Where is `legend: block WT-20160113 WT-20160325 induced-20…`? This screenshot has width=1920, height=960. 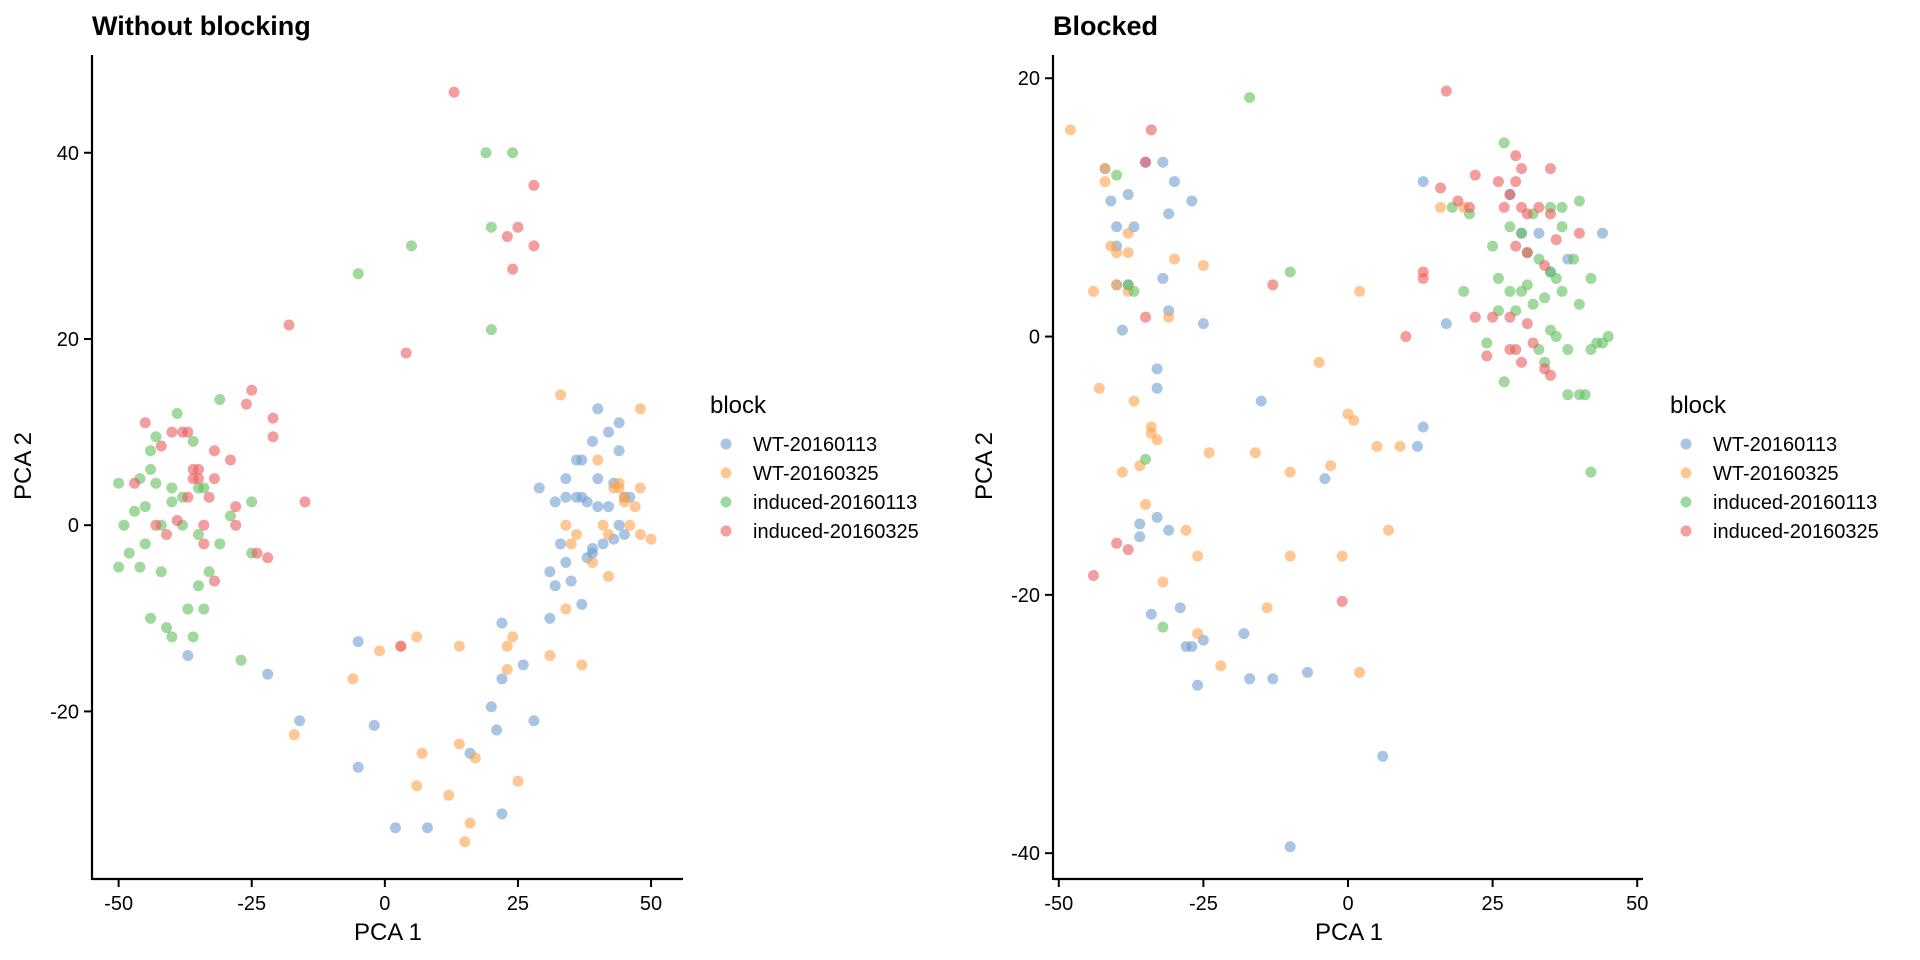 legend: block WT-20160113 WT-20160325 induced-20… is located at coordinates (1774, 467).